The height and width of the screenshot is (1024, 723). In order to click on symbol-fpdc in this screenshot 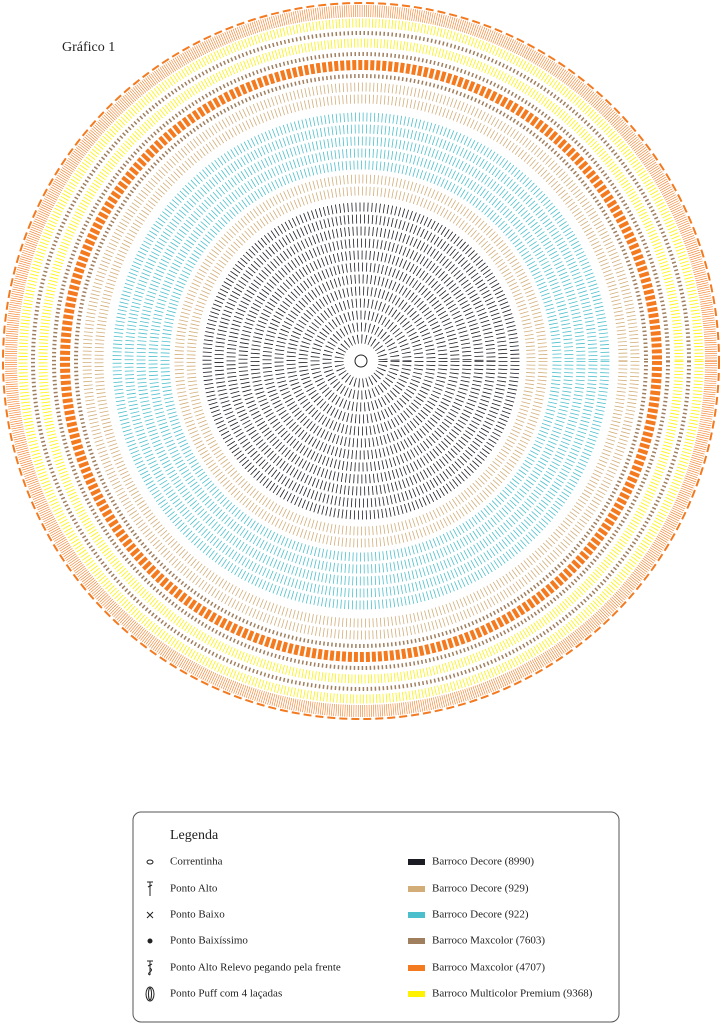, I will do `click(150, 968)`.